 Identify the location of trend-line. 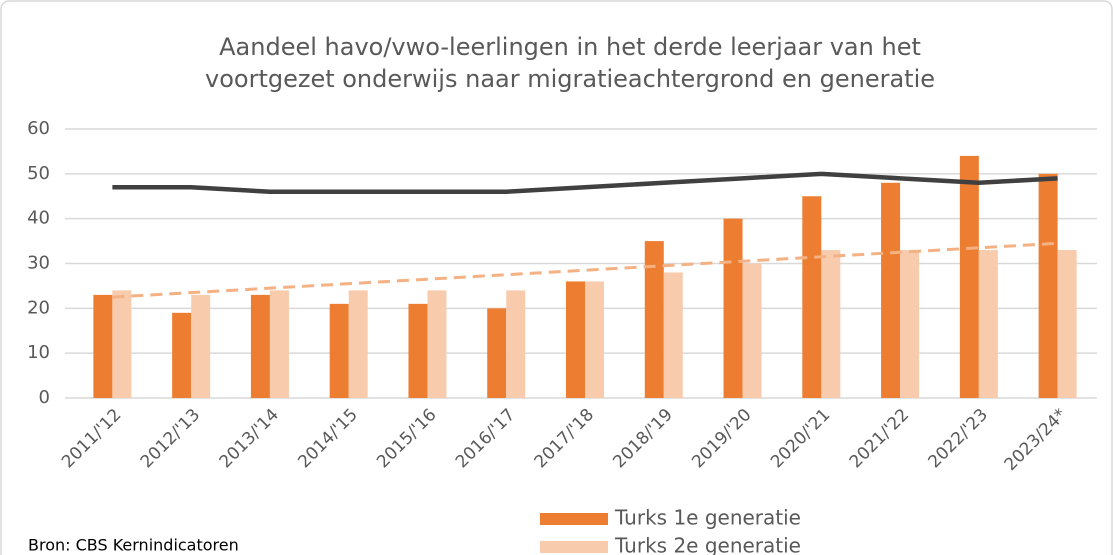
(585, 270).